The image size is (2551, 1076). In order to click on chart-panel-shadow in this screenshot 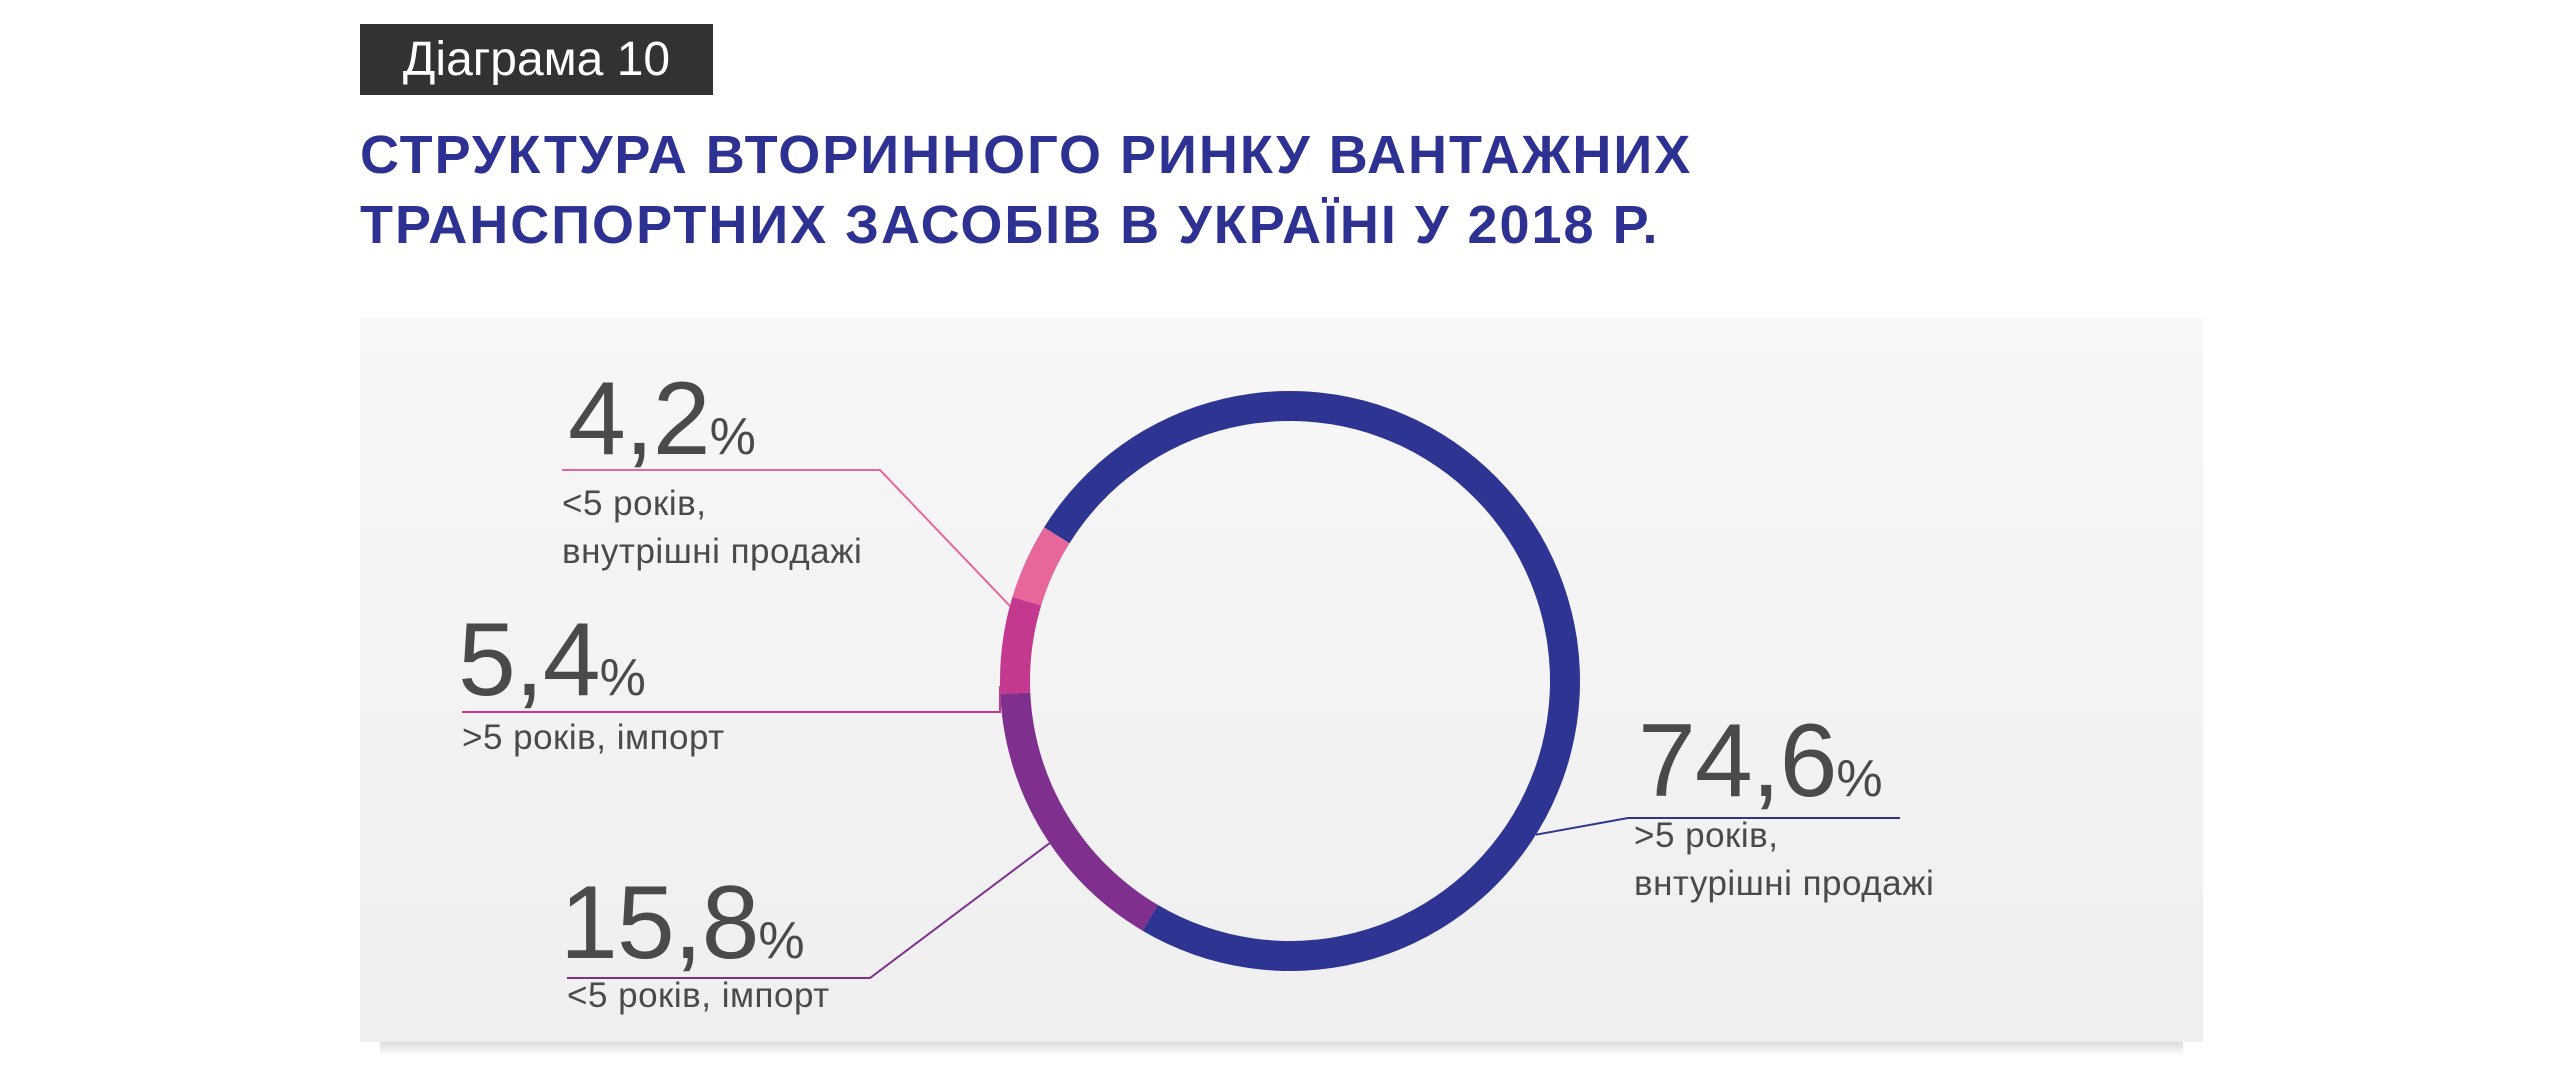, I will do `click(1281, 1049)`.